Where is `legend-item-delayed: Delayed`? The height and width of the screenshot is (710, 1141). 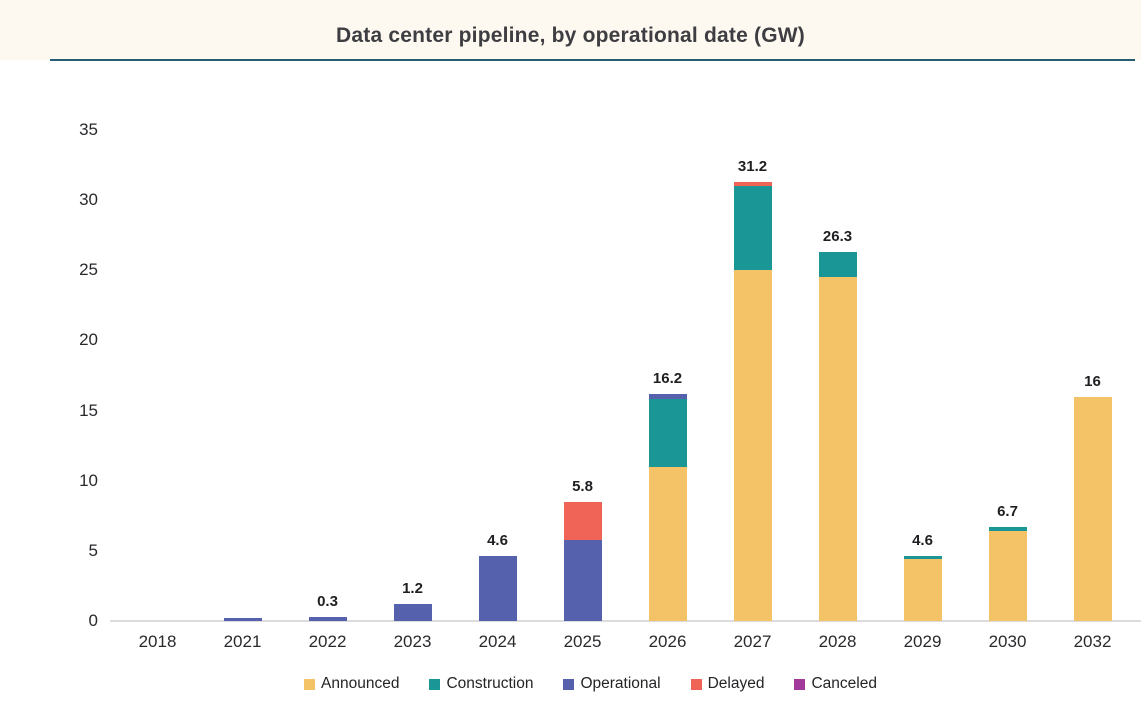 legend-item-delayed: Delayed is located at coordinates (727, 684).